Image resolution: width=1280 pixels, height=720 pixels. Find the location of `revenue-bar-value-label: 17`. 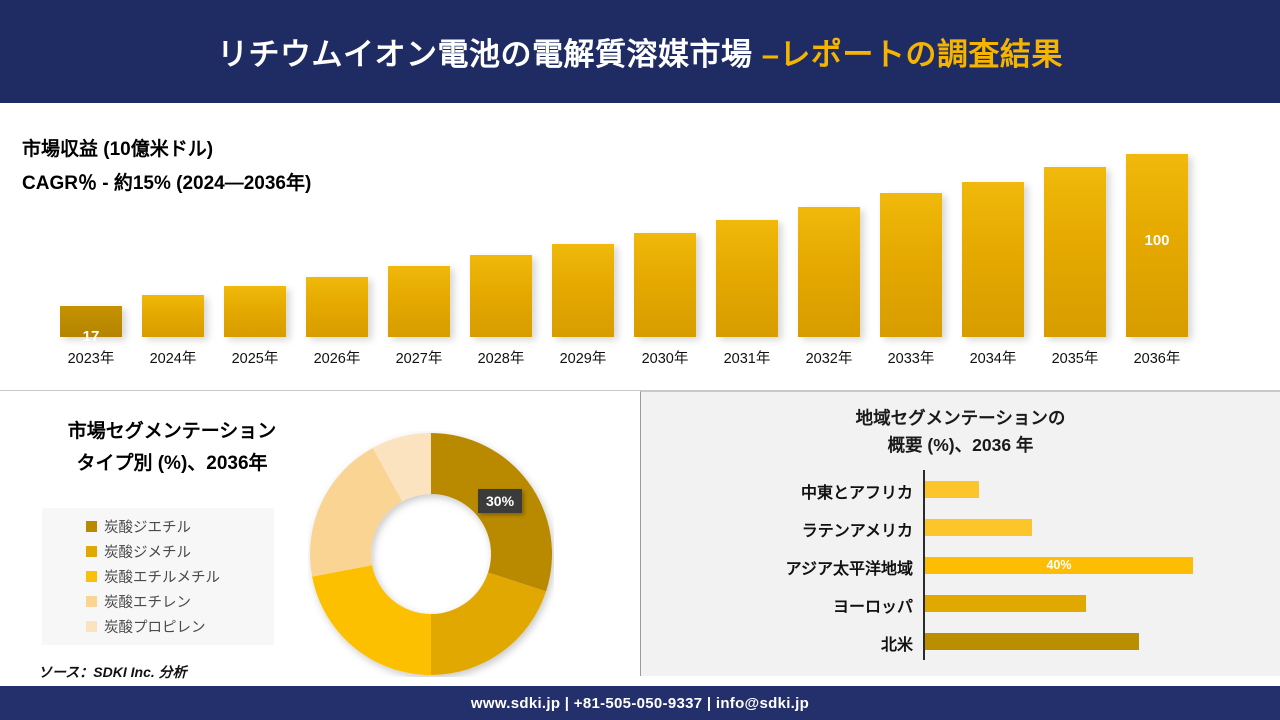

revenue-bar-value-label: 17 is located at coordinates (91, 336).